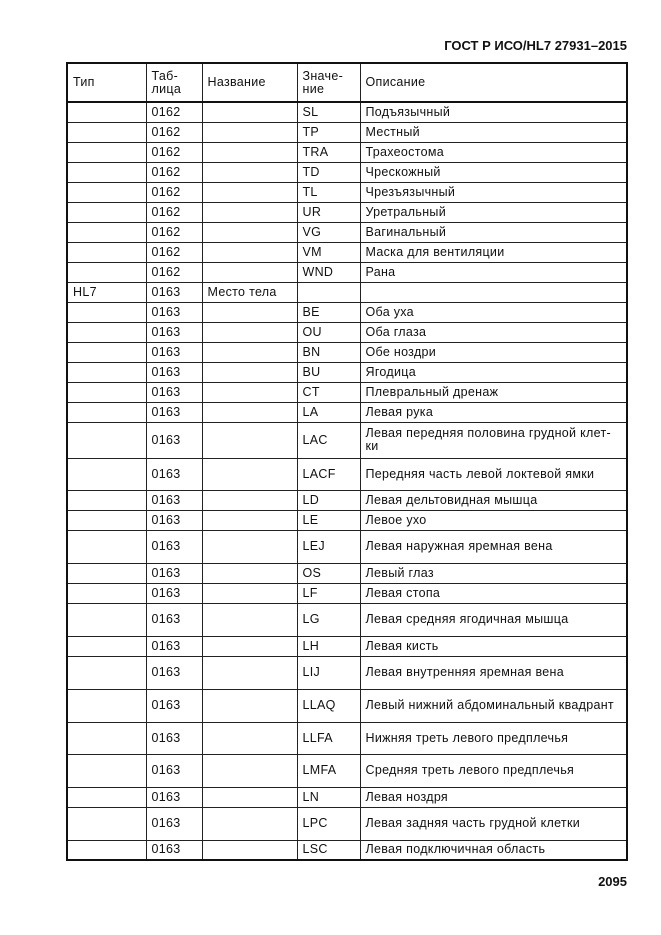 The width and height of the screenshot is (661, 935). What do you see at coordinates (328, 172) in the screenshot?
I see `cell-value: TD` at bounding box center [328, 172].